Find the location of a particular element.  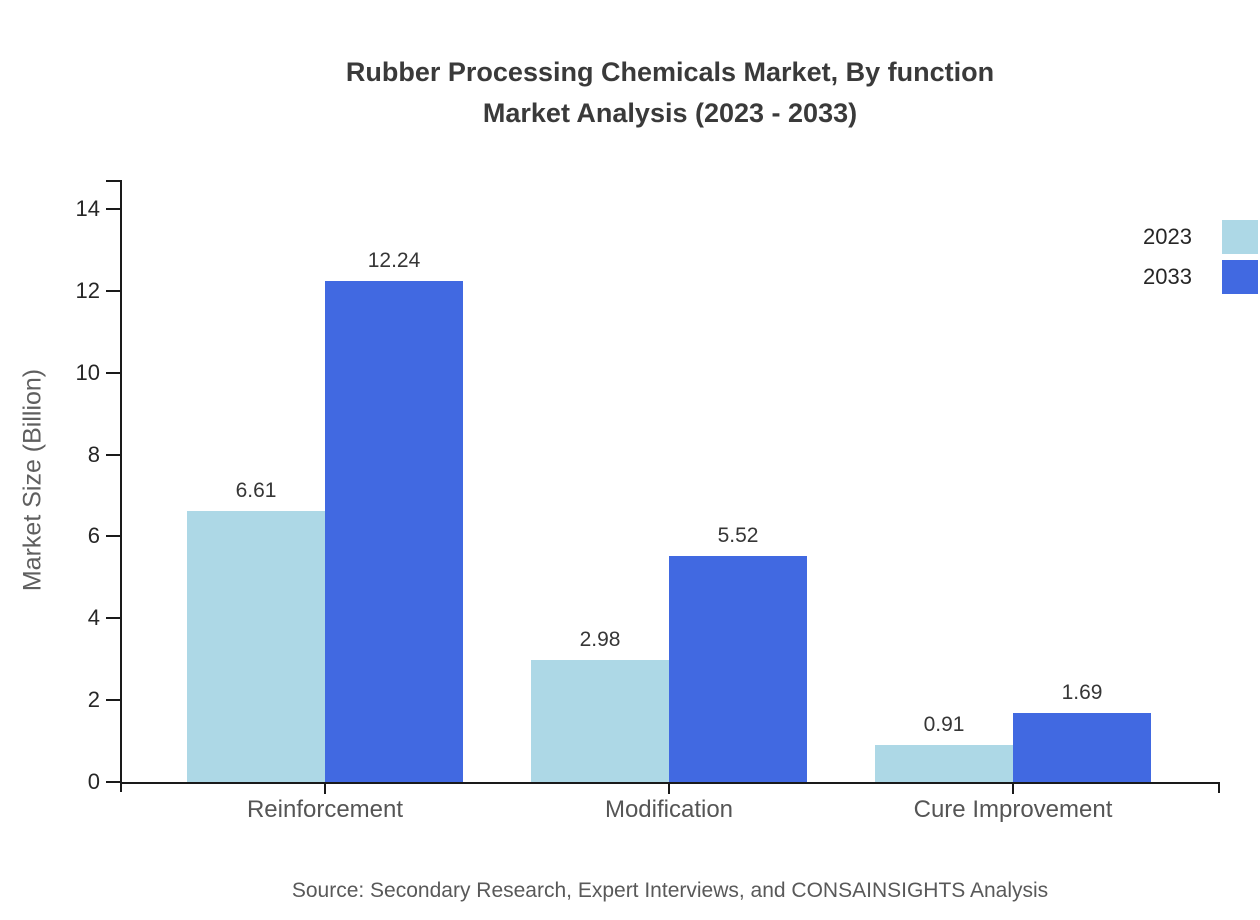

bar-value-label-2023-2: 0.91 is located at coordinates (944, 724).